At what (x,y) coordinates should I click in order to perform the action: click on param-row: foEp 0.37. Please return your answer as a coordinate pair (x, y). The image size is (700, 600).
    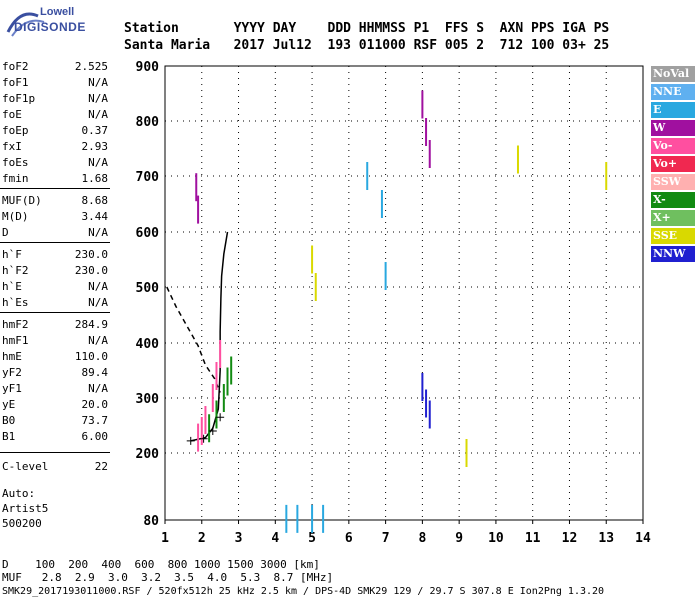
    Looking at the image, I should click on (55, 132).